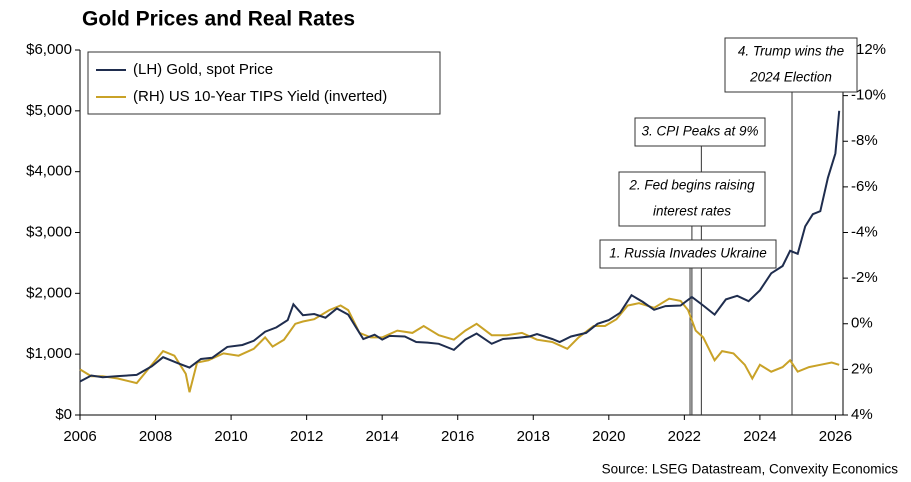 The height and width of the screenshot is (482, 911). Describe the element at coordinates (49, 292) in the screenshot. I see `y-tick-label: $2,000` at that location.